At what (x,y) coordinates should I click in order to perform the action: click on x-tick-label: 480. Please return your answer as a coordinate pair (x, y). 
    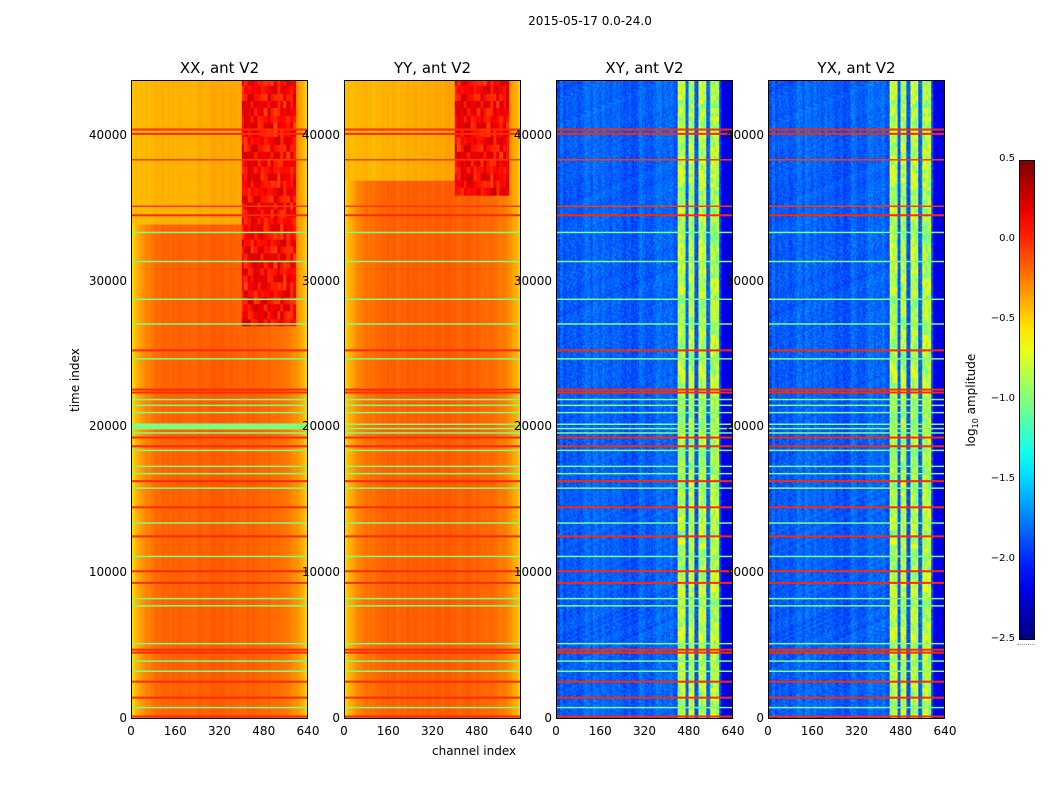
    Looking at the image, I should click on (264, 731).